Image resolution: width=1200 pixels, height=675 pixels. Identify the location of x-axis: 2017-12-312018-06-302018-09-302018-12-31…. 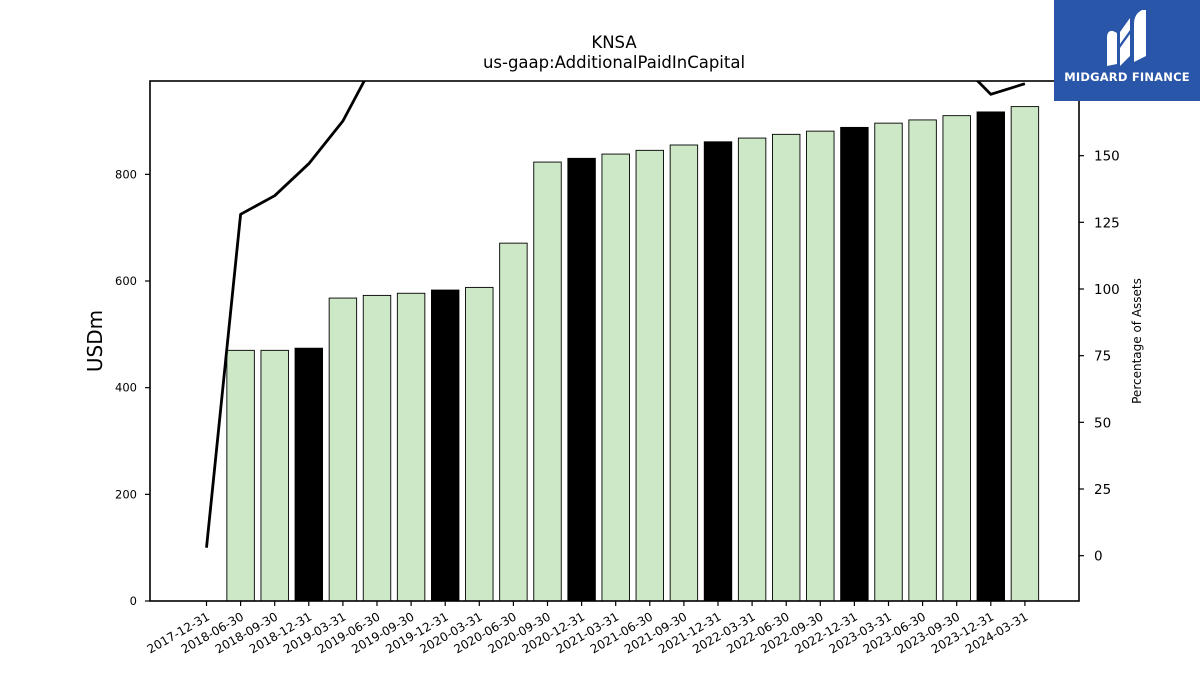
(587, 628).